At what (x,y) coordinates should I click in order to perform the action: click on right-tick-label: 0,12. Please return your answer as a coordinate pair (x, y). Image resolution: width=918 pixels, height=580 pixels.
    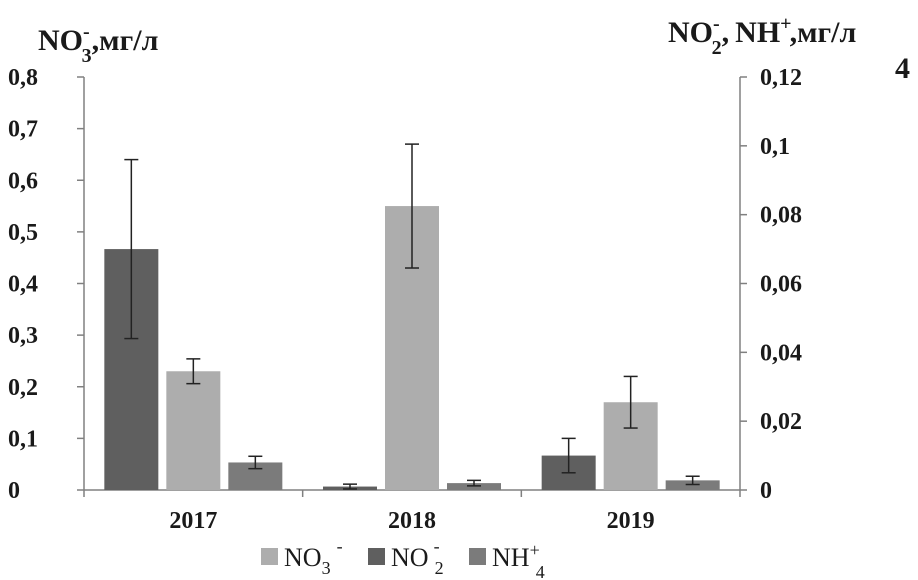
    Looking at the image, I should click on (781, 78).